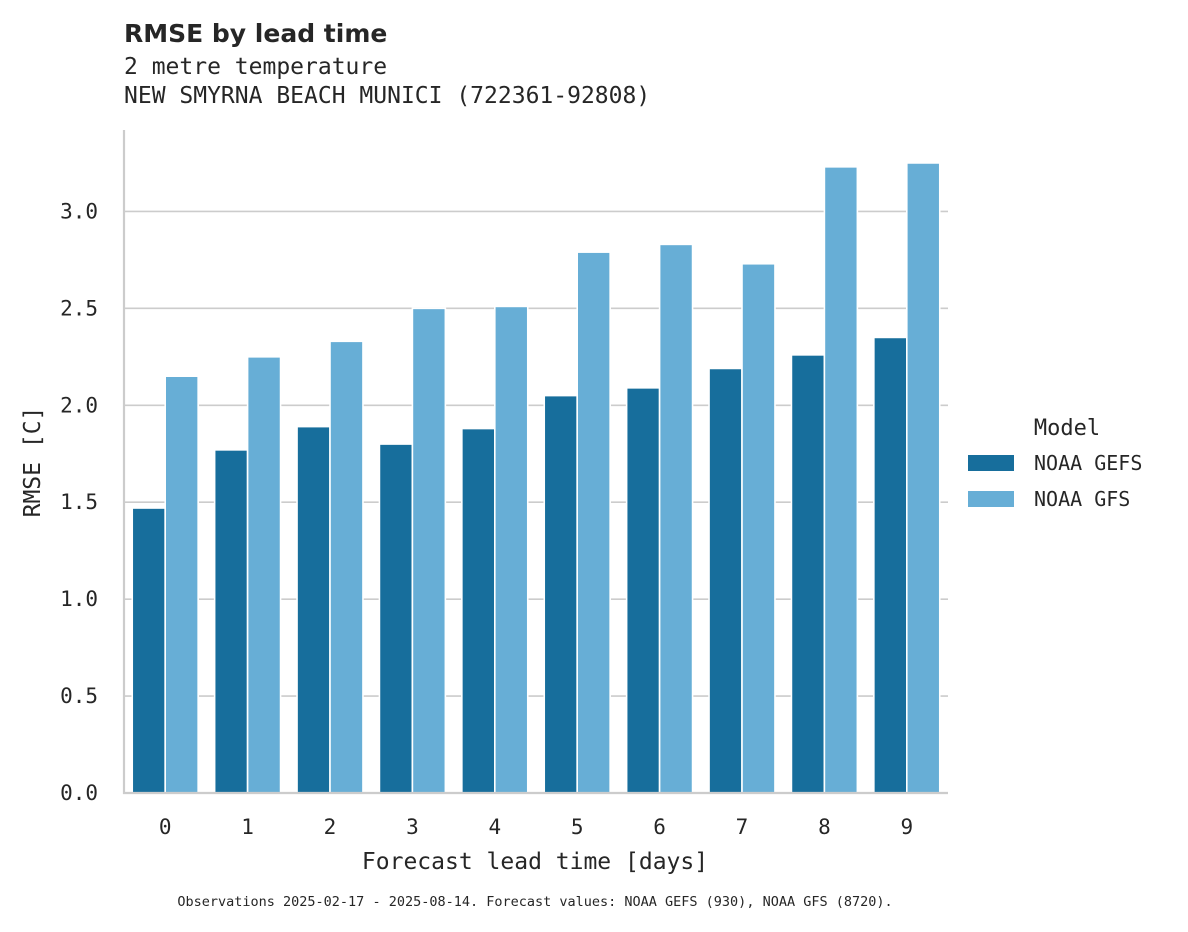  What do you see at coordinates (1082, 499) in the screenshot?
I see `legend-label-noaa-gfs: NOAA GFS` at bounding box center [1082, 499].